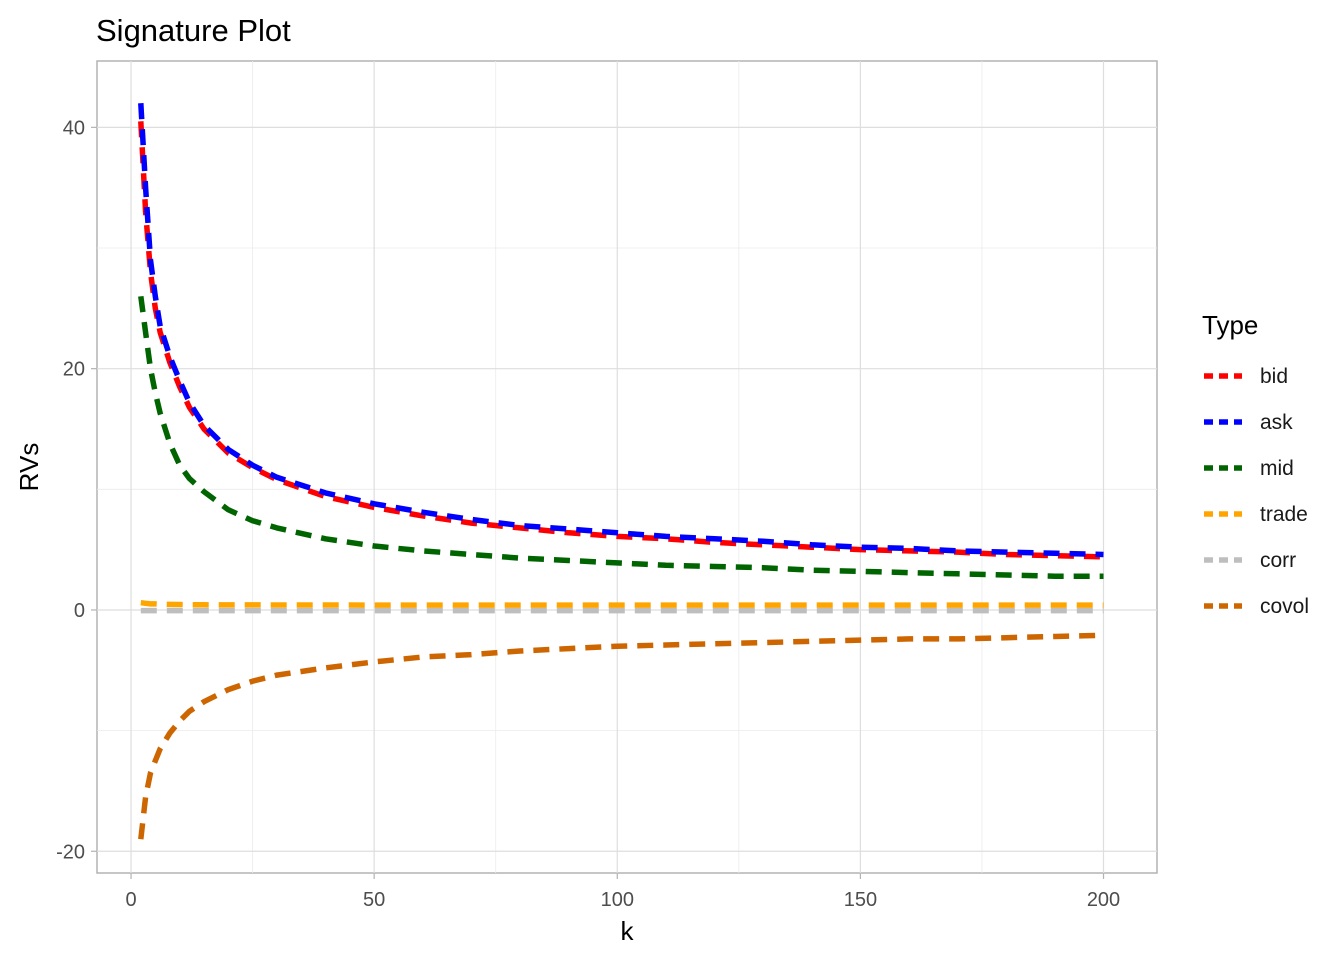 The width and height of the screenshot is (1344, 960). I want to click on legend-item-ask: ask, so click(1248, 422).